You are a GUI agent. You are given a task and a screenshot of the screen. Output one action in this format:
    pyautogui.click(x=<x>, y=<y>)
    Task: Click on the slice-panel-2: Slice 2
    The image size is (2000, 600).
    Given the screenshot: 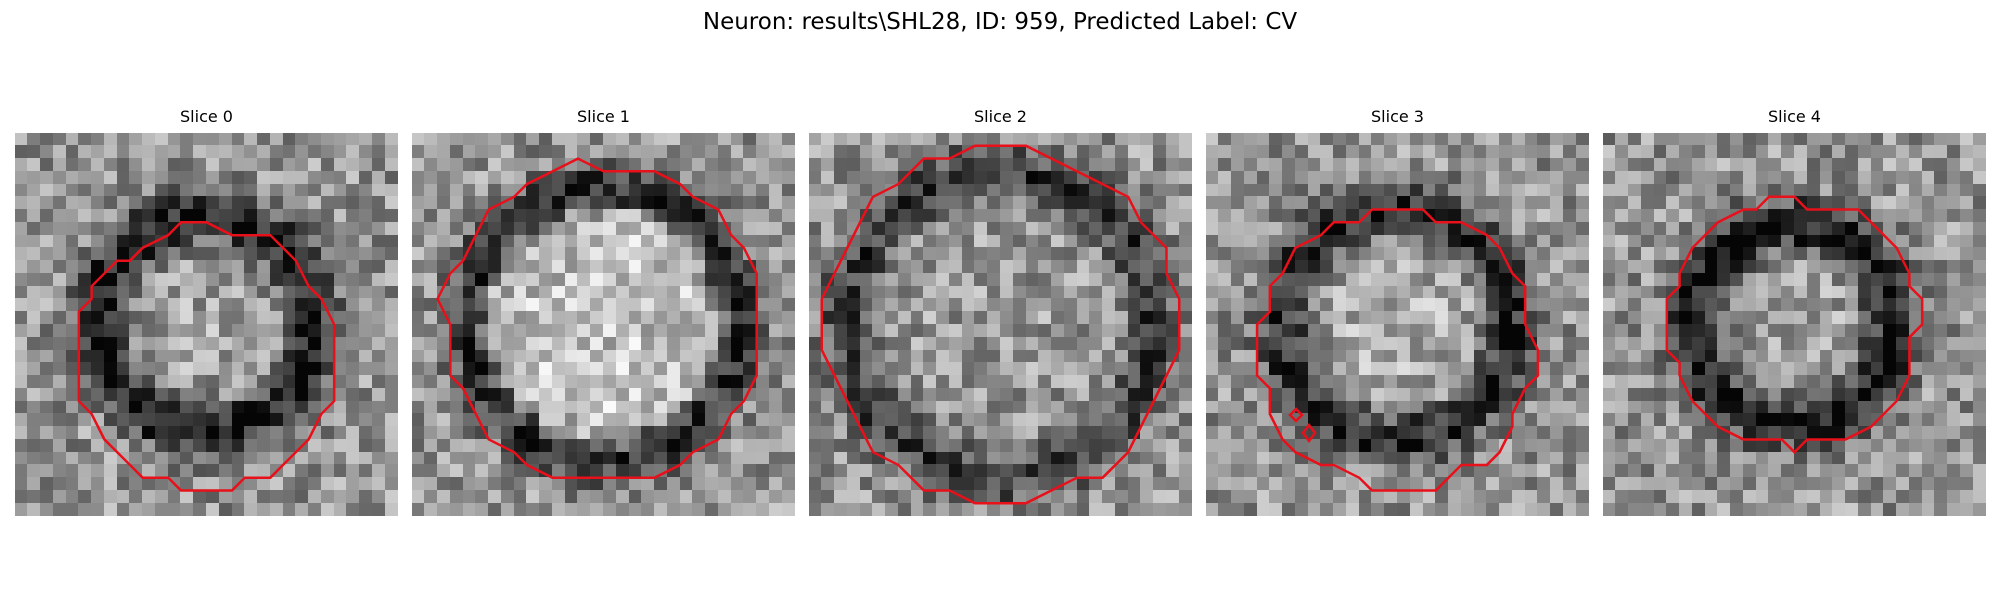 What is the action you would take?
    pyautogui.click(x=1000, y=311)
    